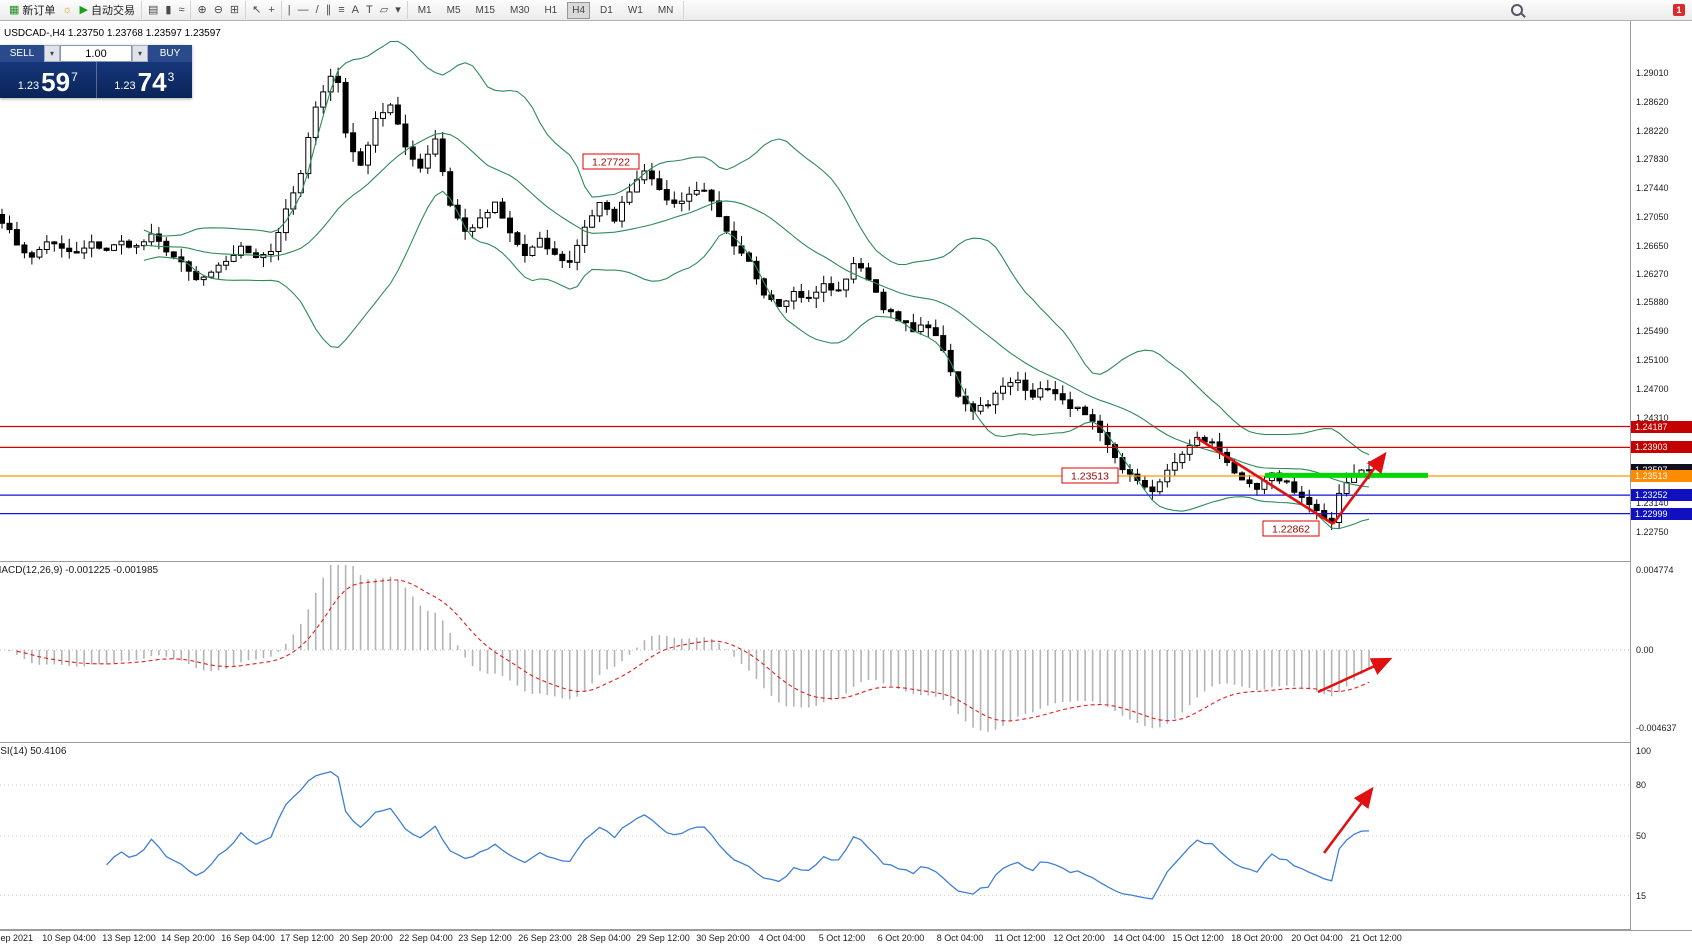 Image resolution: width=1692 pixels, height=945 pixels. I want to click on svg-text: 1.22862, so click(1291, 530).